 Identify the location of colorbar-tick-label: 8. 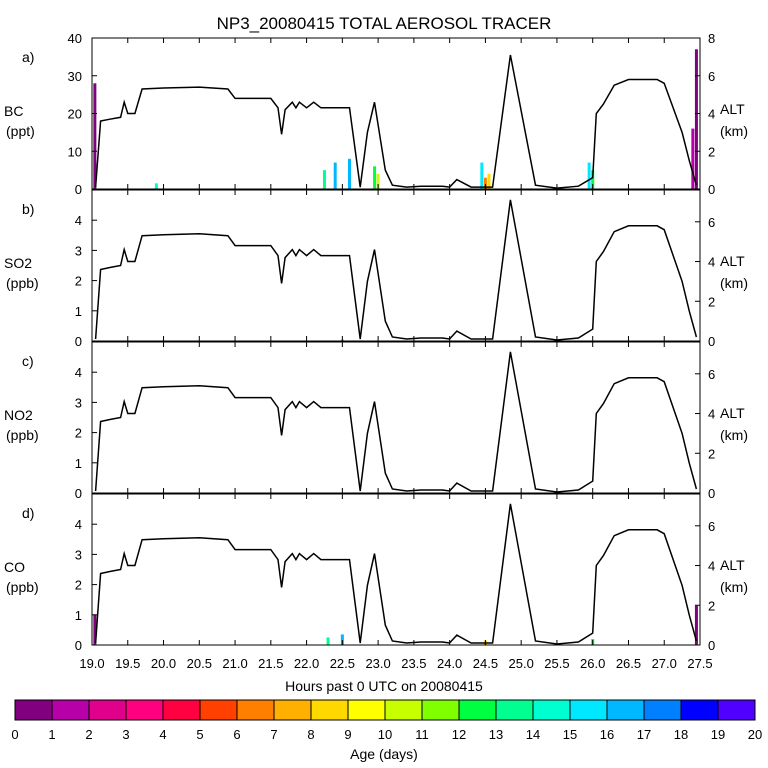
(310, 734).